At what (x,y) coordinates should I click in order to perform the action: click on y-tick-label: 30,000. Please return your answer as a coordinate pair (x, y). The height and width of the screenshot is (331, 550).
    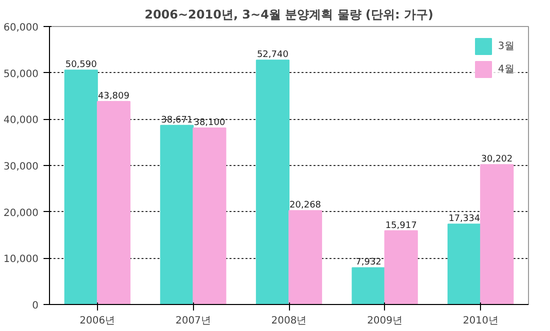
    Looking at the image, I should click on (21, 167).